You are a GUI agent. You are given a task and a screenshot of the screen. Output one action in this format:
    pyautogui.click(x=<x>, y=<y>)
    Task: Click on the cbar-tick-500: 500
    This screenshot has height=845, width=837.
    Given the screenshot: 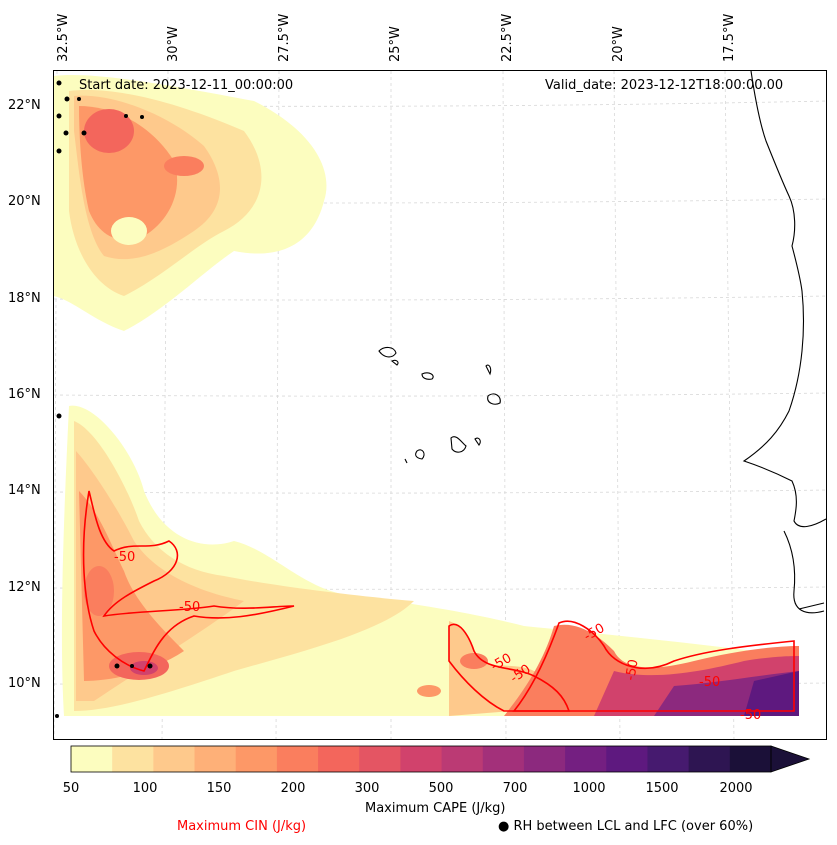 What is the action you would take?
    pyautogui.click(x=441, y=788)
    